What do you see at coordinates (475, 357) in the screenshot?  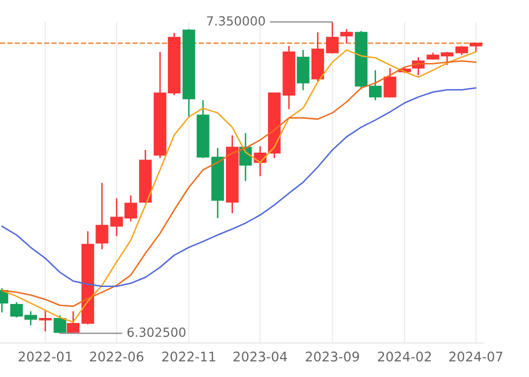 I see `x-tick-label: 2024-07` at bounding box center [475, 357].